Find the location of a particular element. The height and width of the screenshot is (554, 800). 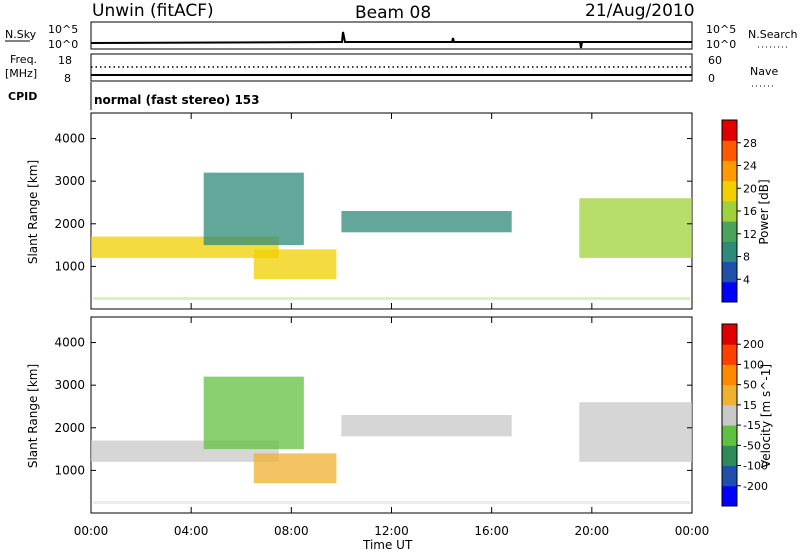

freq-label: Freq. is located at coordinates (23, 59).